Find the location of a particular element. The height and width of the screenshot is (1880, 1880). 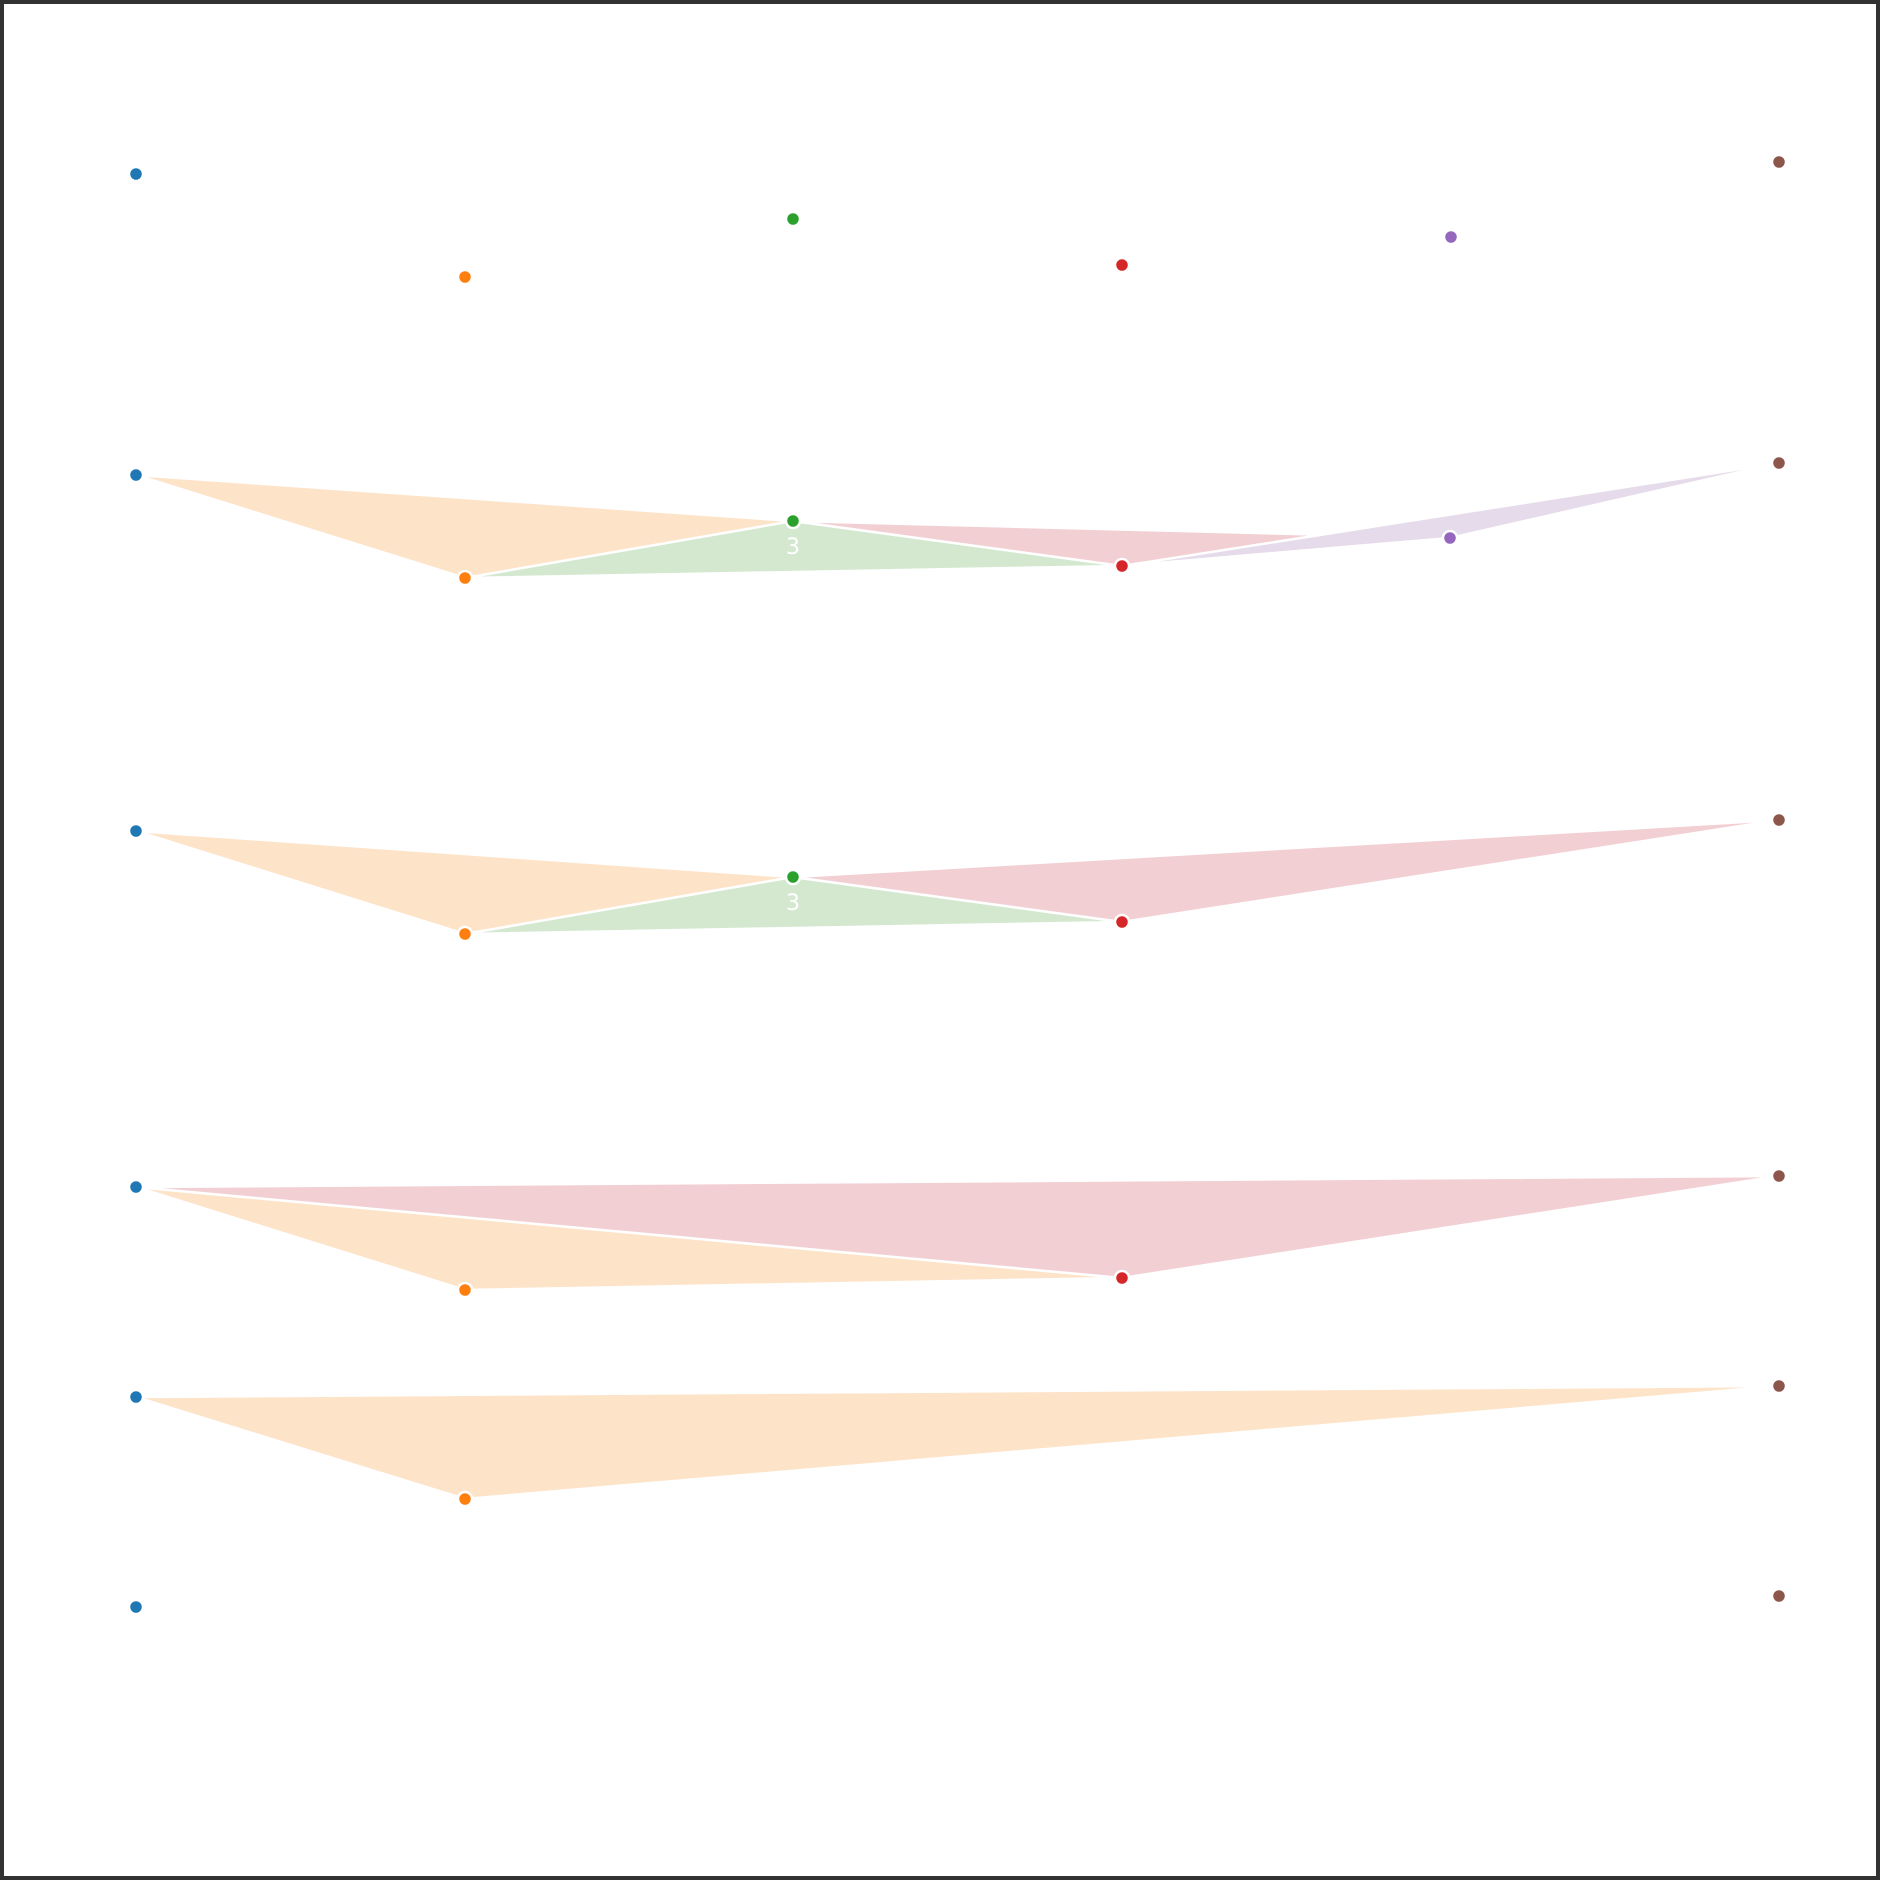

stage-2-point-p5 is located at coordinates (1779, 463).